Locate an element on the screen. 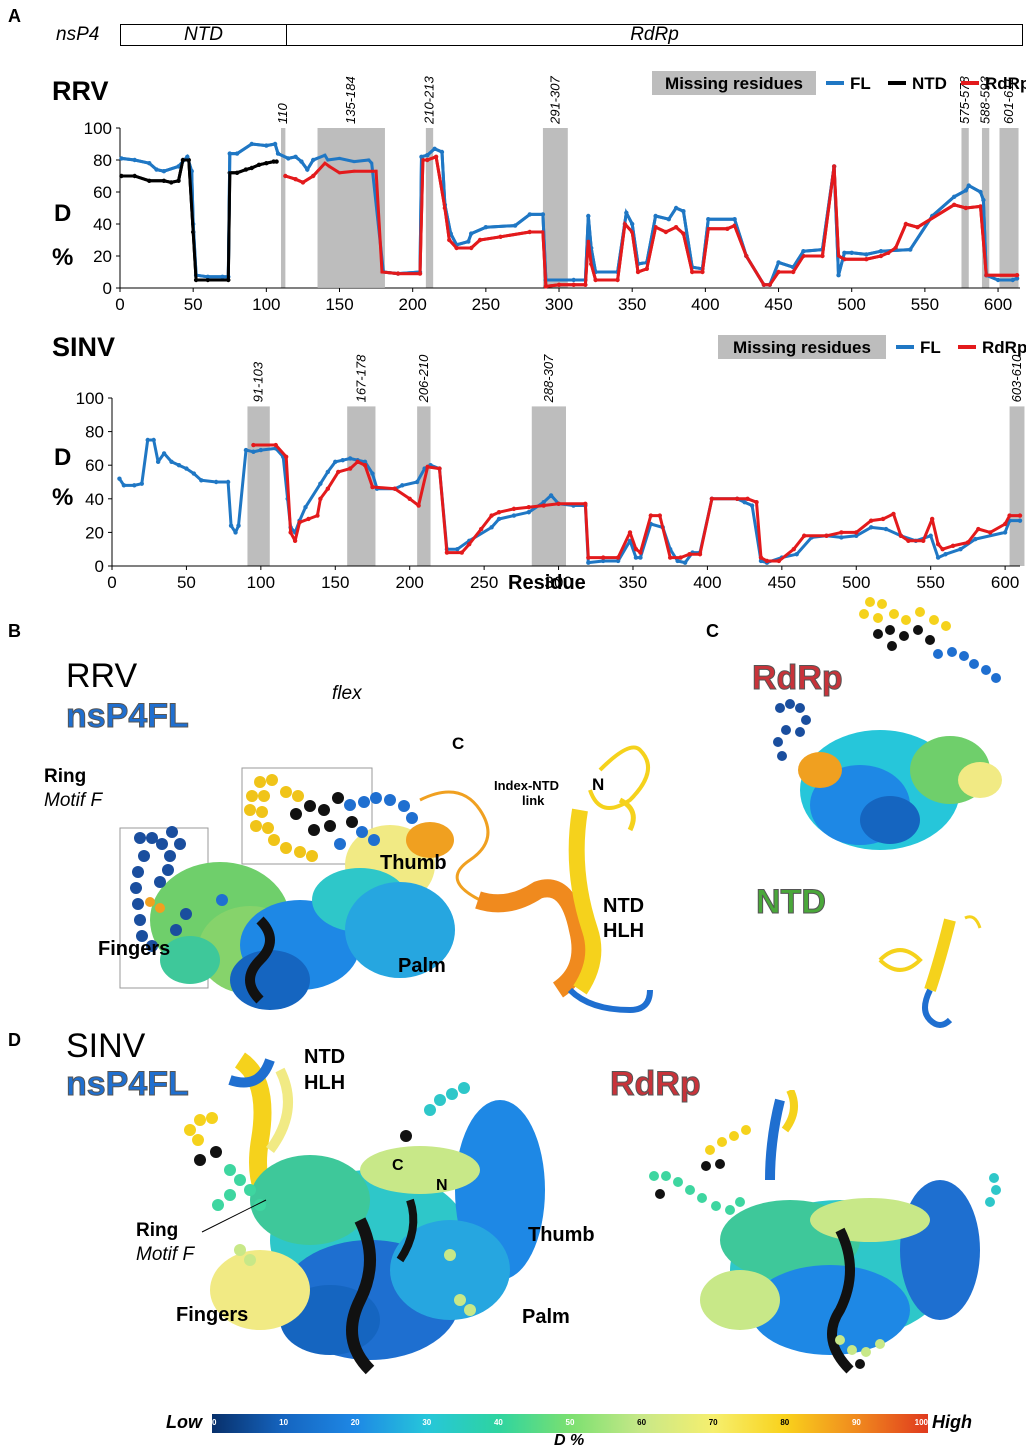  panel-label-d: D is located at coordinates (14, 1040).